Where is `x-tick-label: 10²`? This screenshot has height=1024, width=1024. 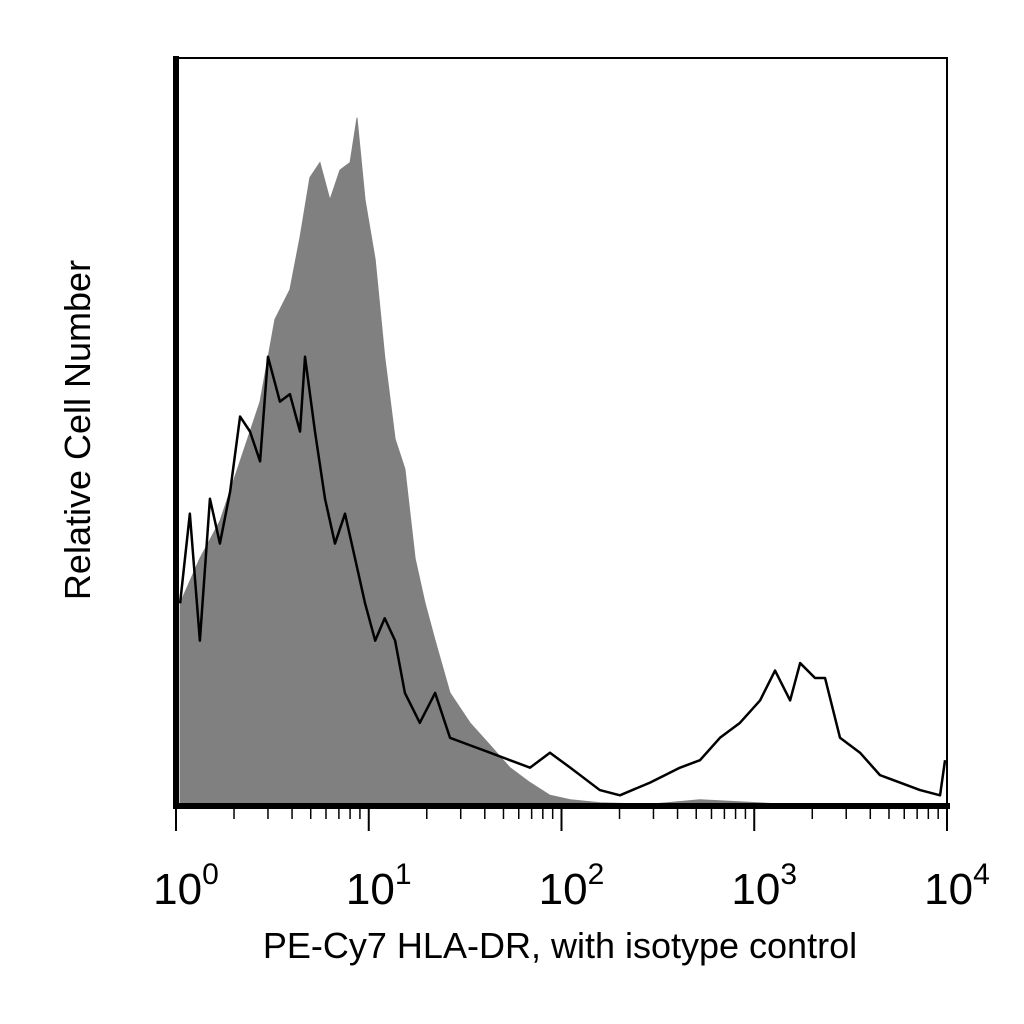
x-tick-label: 10² is located at coordinates (572, 886).